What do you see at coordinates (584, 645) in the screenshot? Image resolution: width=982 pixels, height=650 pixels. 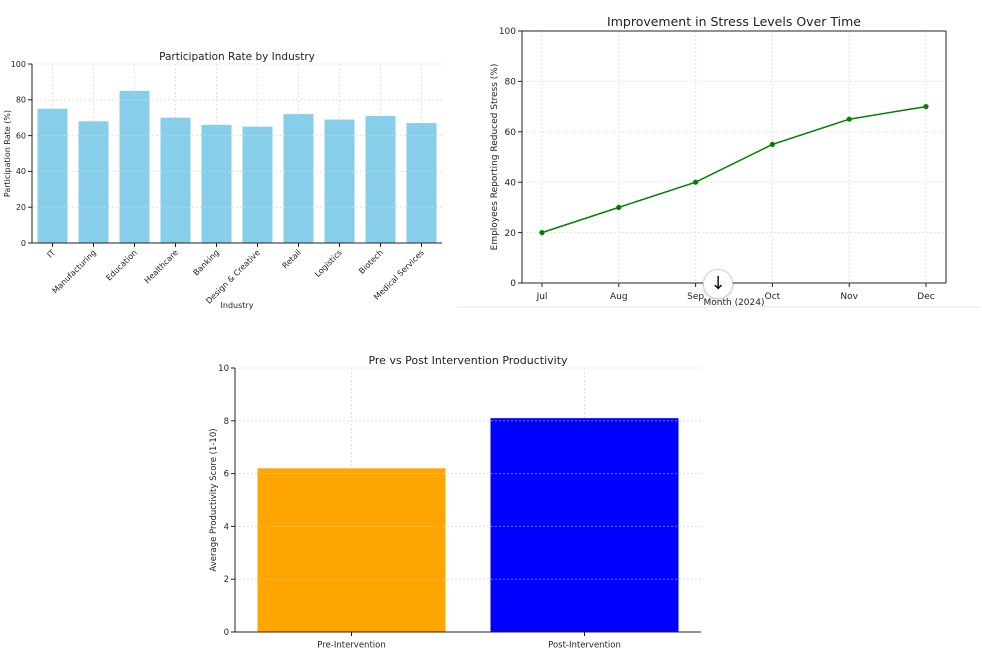 I see `x-tick-label: Post-Intervention` at bounding box center [584, 645].